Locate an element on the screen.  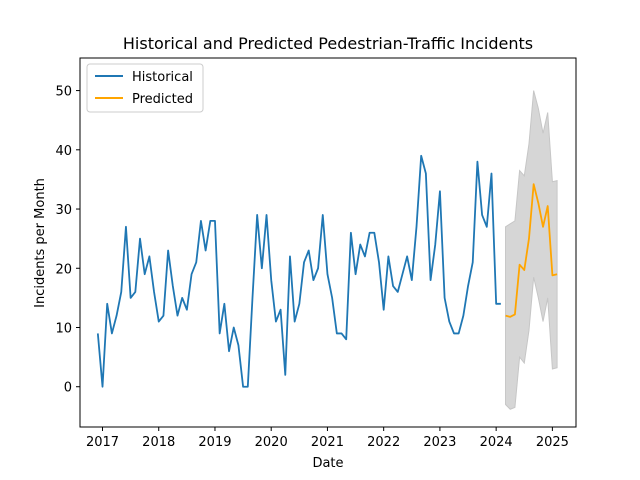
x-axis-label: Date is located at coordinates (327, 463).